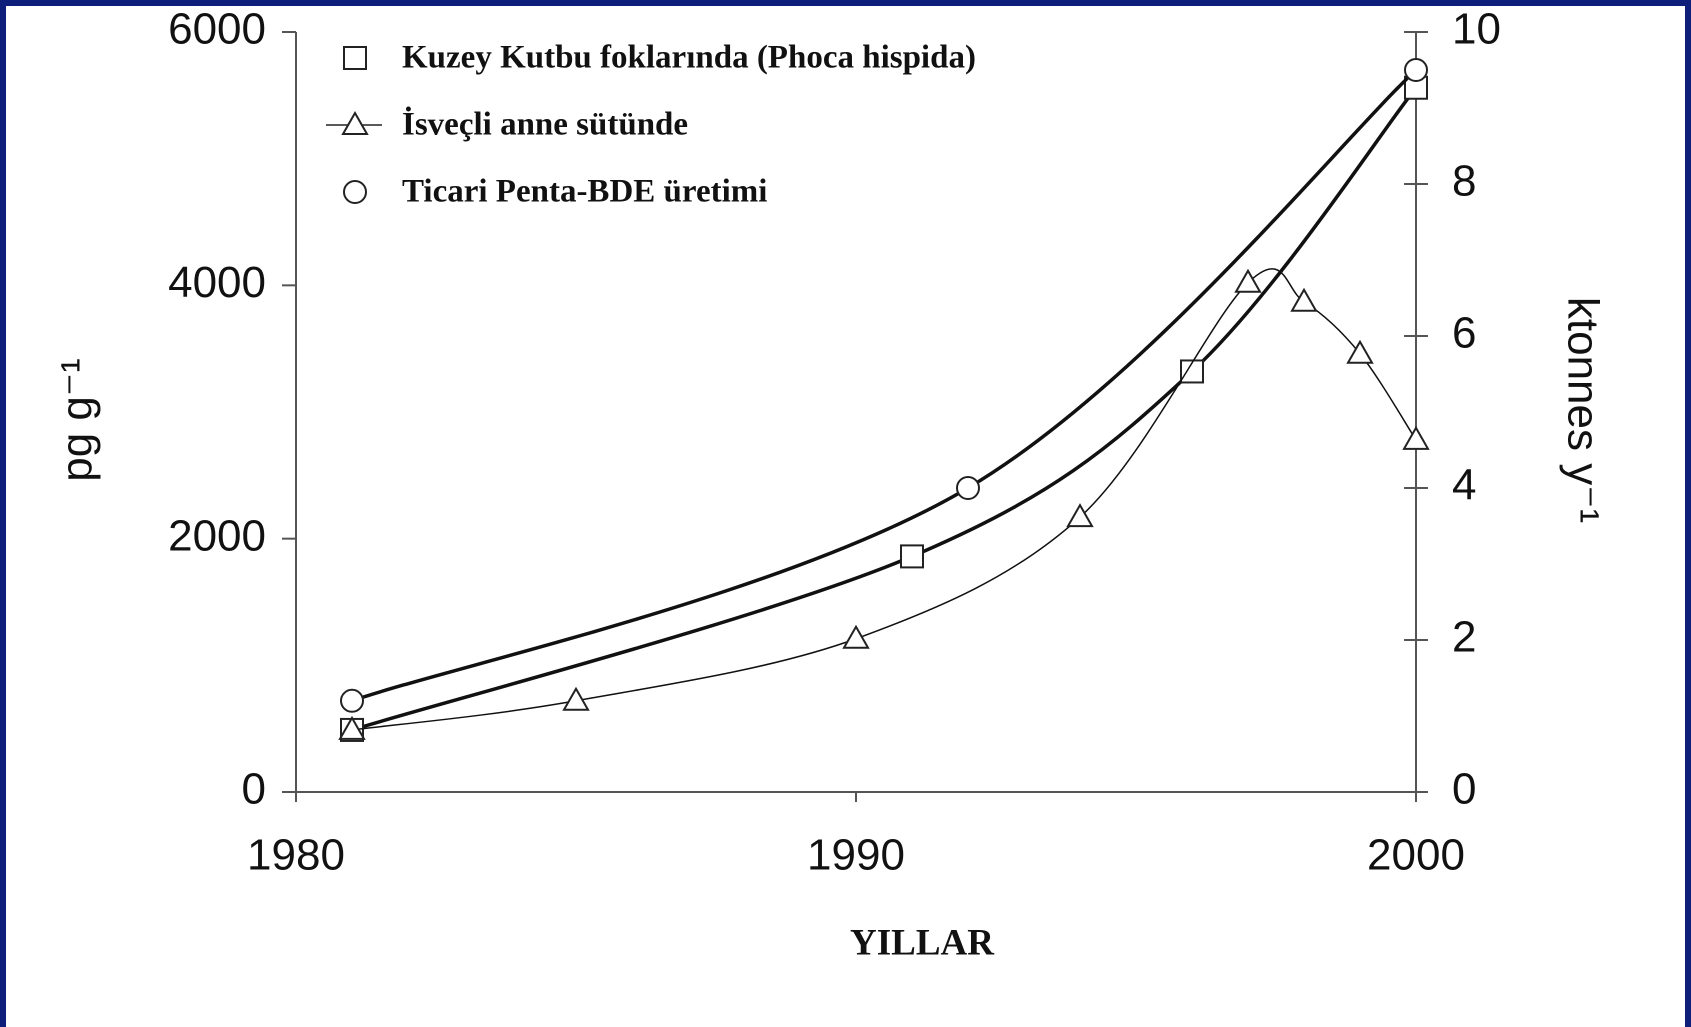 This screenshot has height=1027, width=1691. Describe the element at coordinates (217, 282) in the screenshot. I see `y-tick-label: 4000` at that location.